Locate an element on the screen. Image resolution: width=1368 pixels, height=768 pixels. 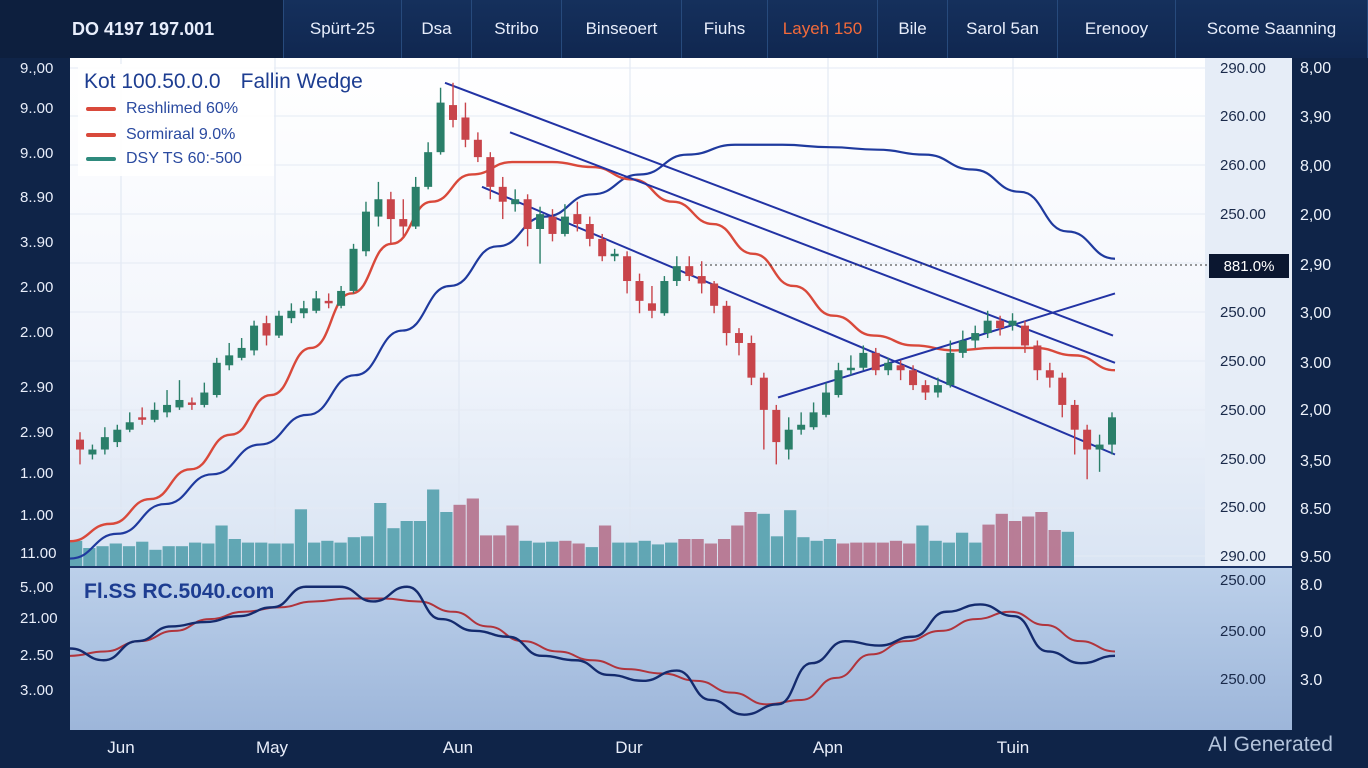
left-axis-label-8: 2..90 is located at coordinates (36, 387).